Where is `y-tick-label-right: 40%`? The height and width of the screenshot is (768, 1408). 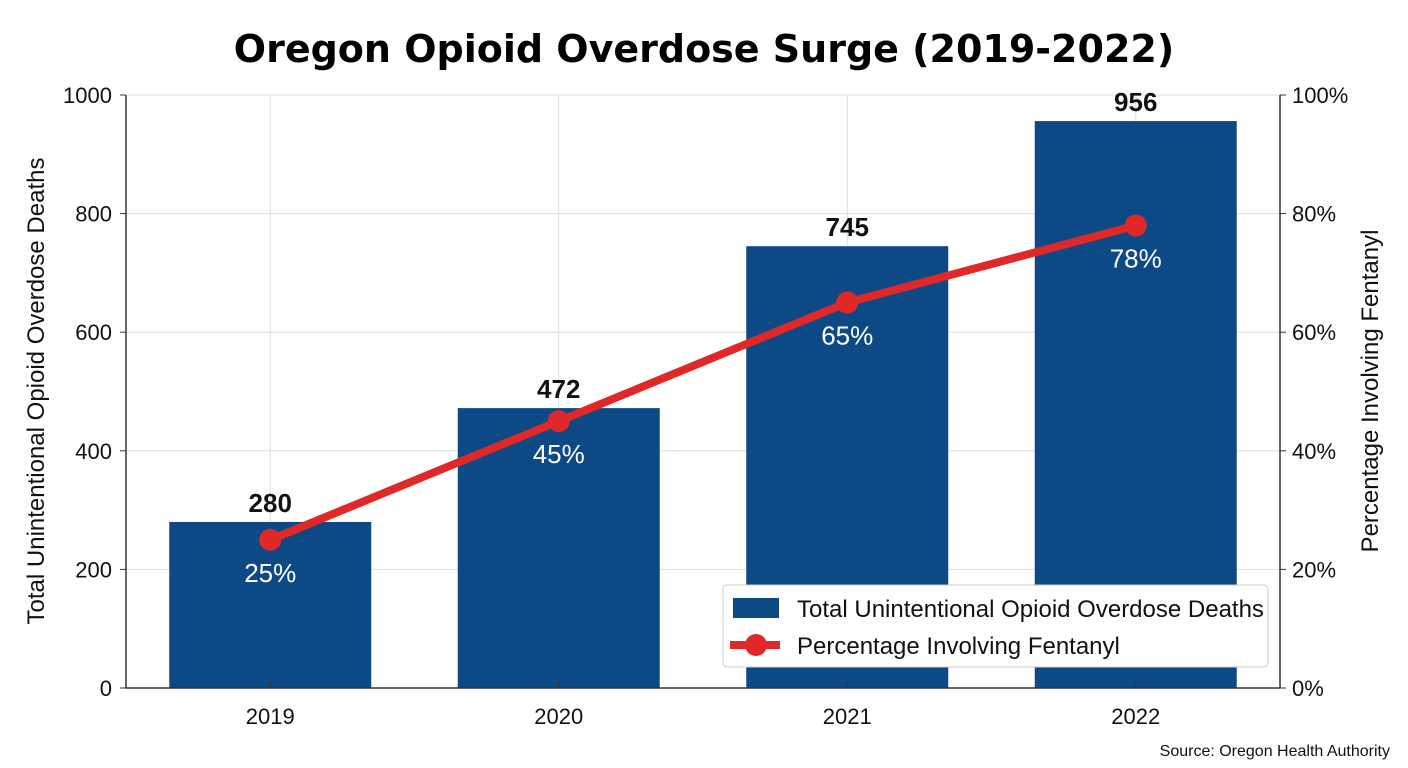
y-tick-label-right: 40% is located at coordinates (1314, 451).